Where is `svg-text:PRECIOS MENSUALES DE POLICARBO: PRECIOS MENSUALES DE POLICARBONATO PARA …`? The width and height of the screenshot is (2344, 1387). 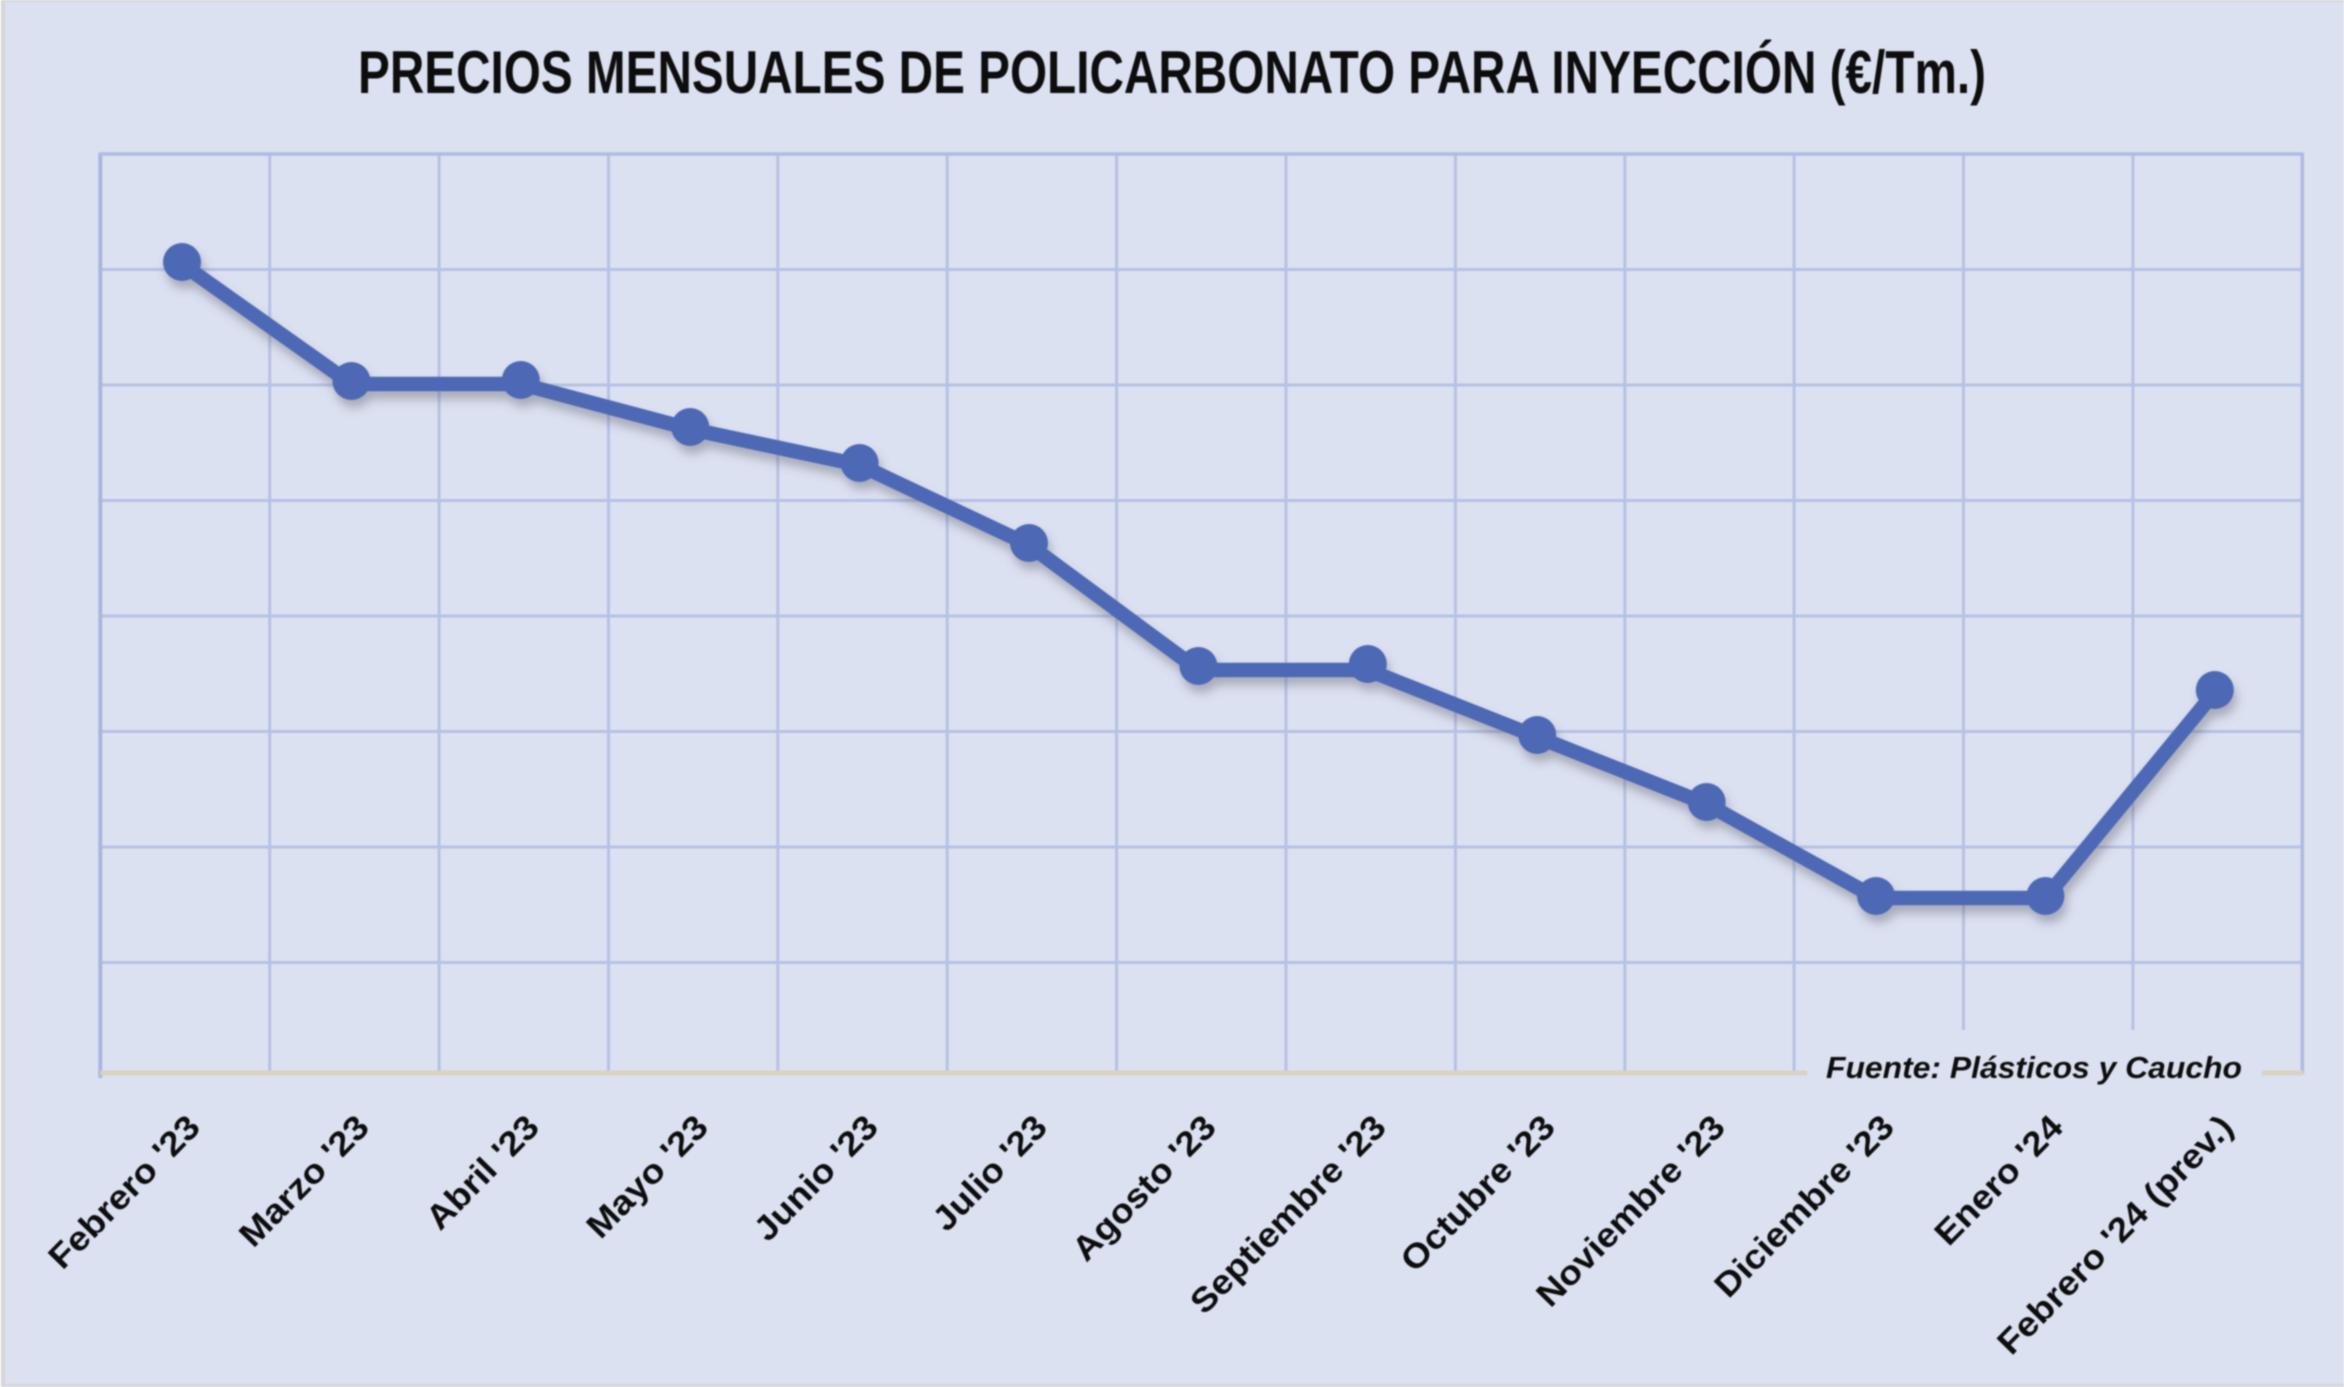 svg-text:PRECIOS MENSUALES DE POLICARBO: PRECIOS MENSUALES DE POLICARBONATO PARA … is located at coordinates (1172, 72).